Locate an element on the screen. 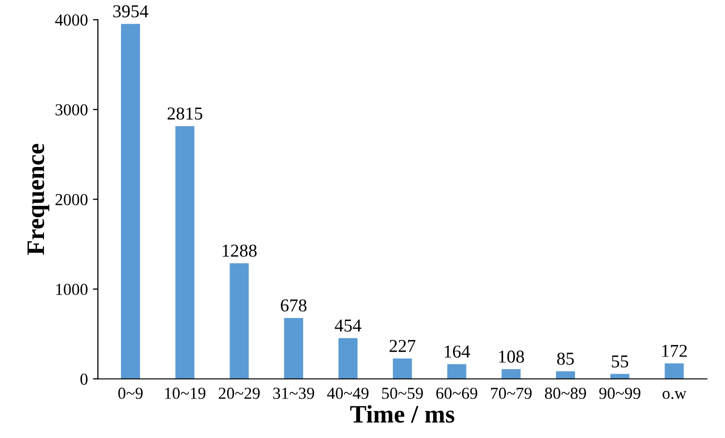 The width and height of the screenshot is (725, 438). data-label: 85 is located at coordinates (565, 358).